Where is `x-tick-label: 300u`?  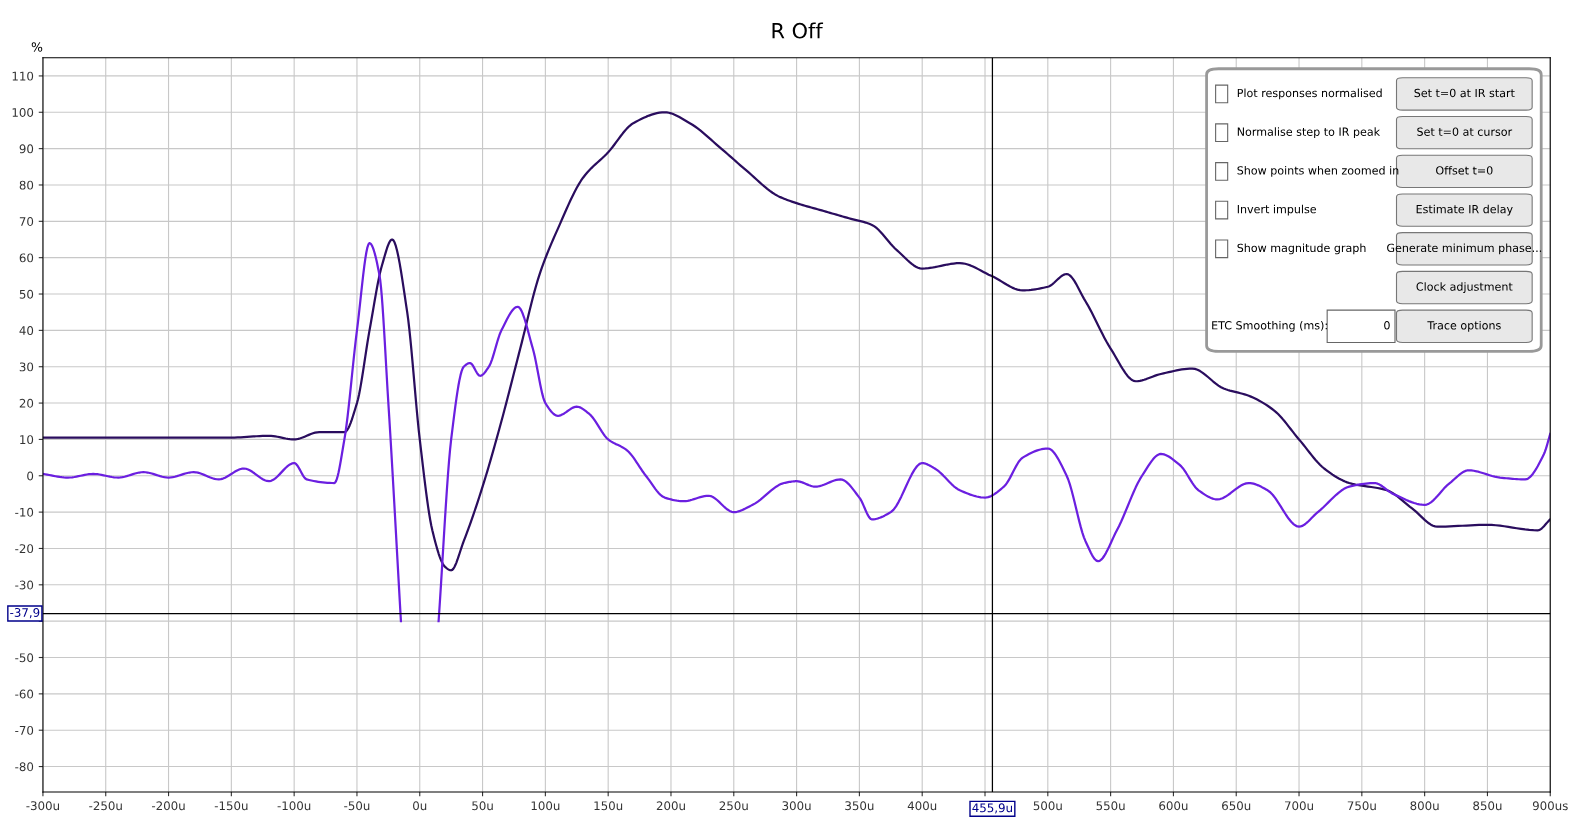
x-tick-label: 300u is located at coordinates (796, 806).